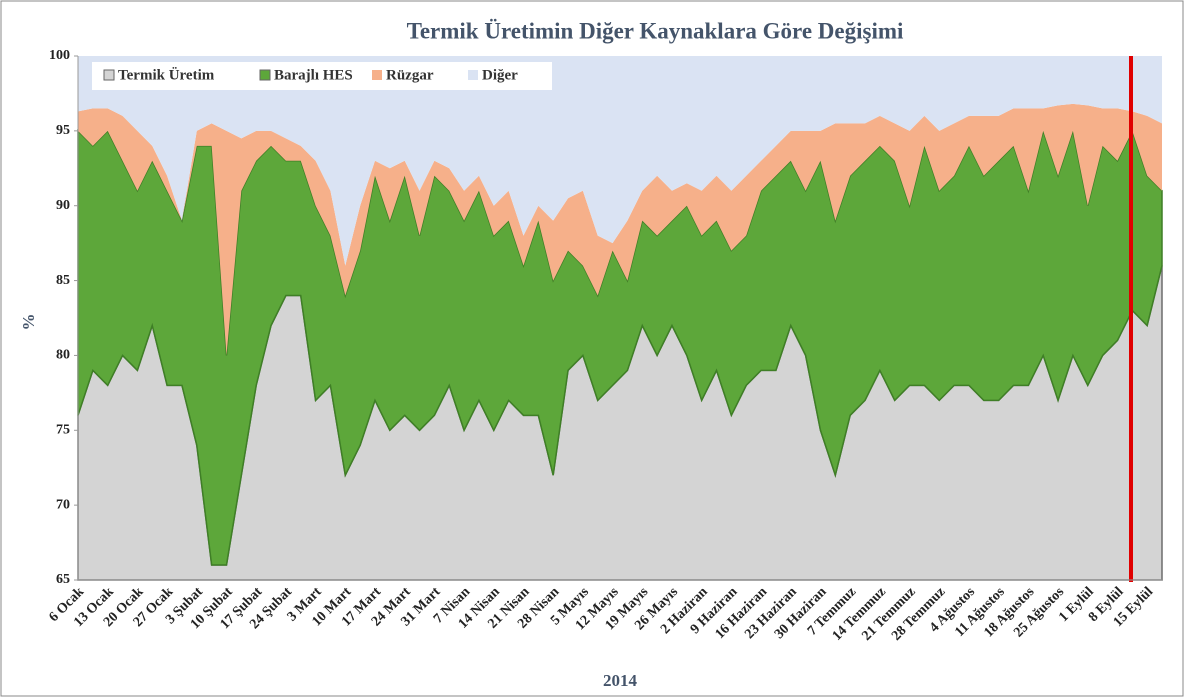  I want to click on legend-label: Diğer, so click(500, 75).